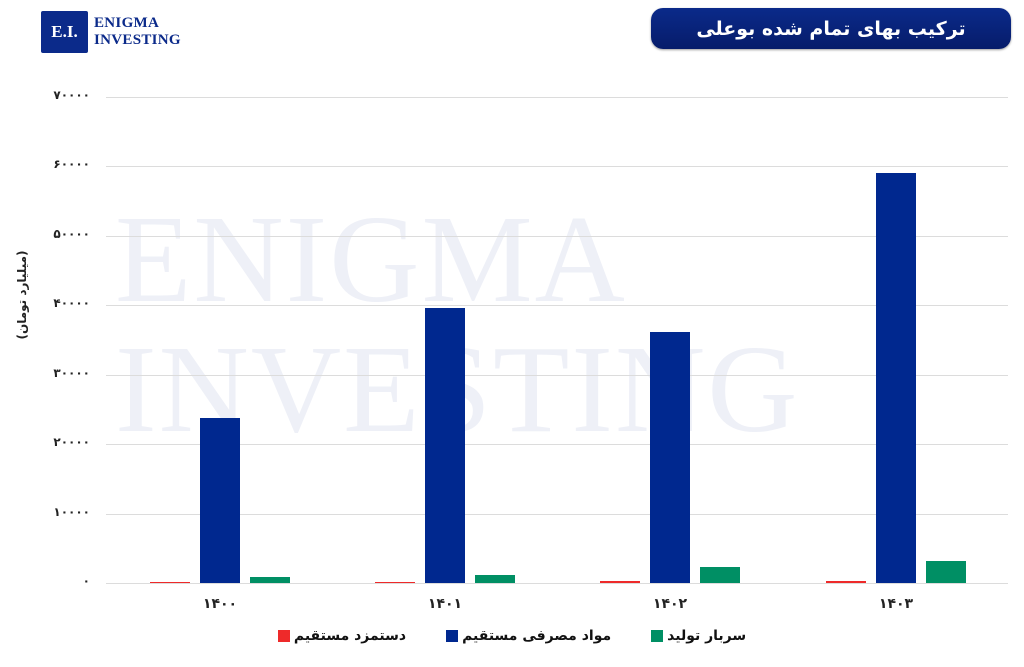 The height and width of the screenshot is (667, 1024). What do you see at coordinates (127, 23) in the screenshot?
I see `logo-line1: ENIGMA` at bounding box center [127, 23].